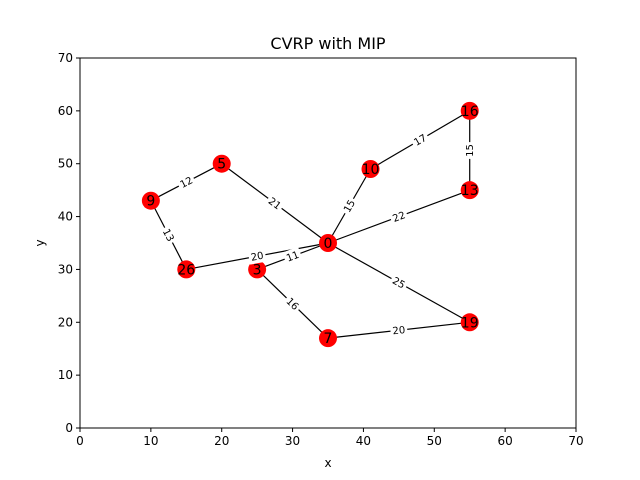 This screenshot has height=480, width=640. I want to click on edge-weight-text: 13, so click(168, 235).